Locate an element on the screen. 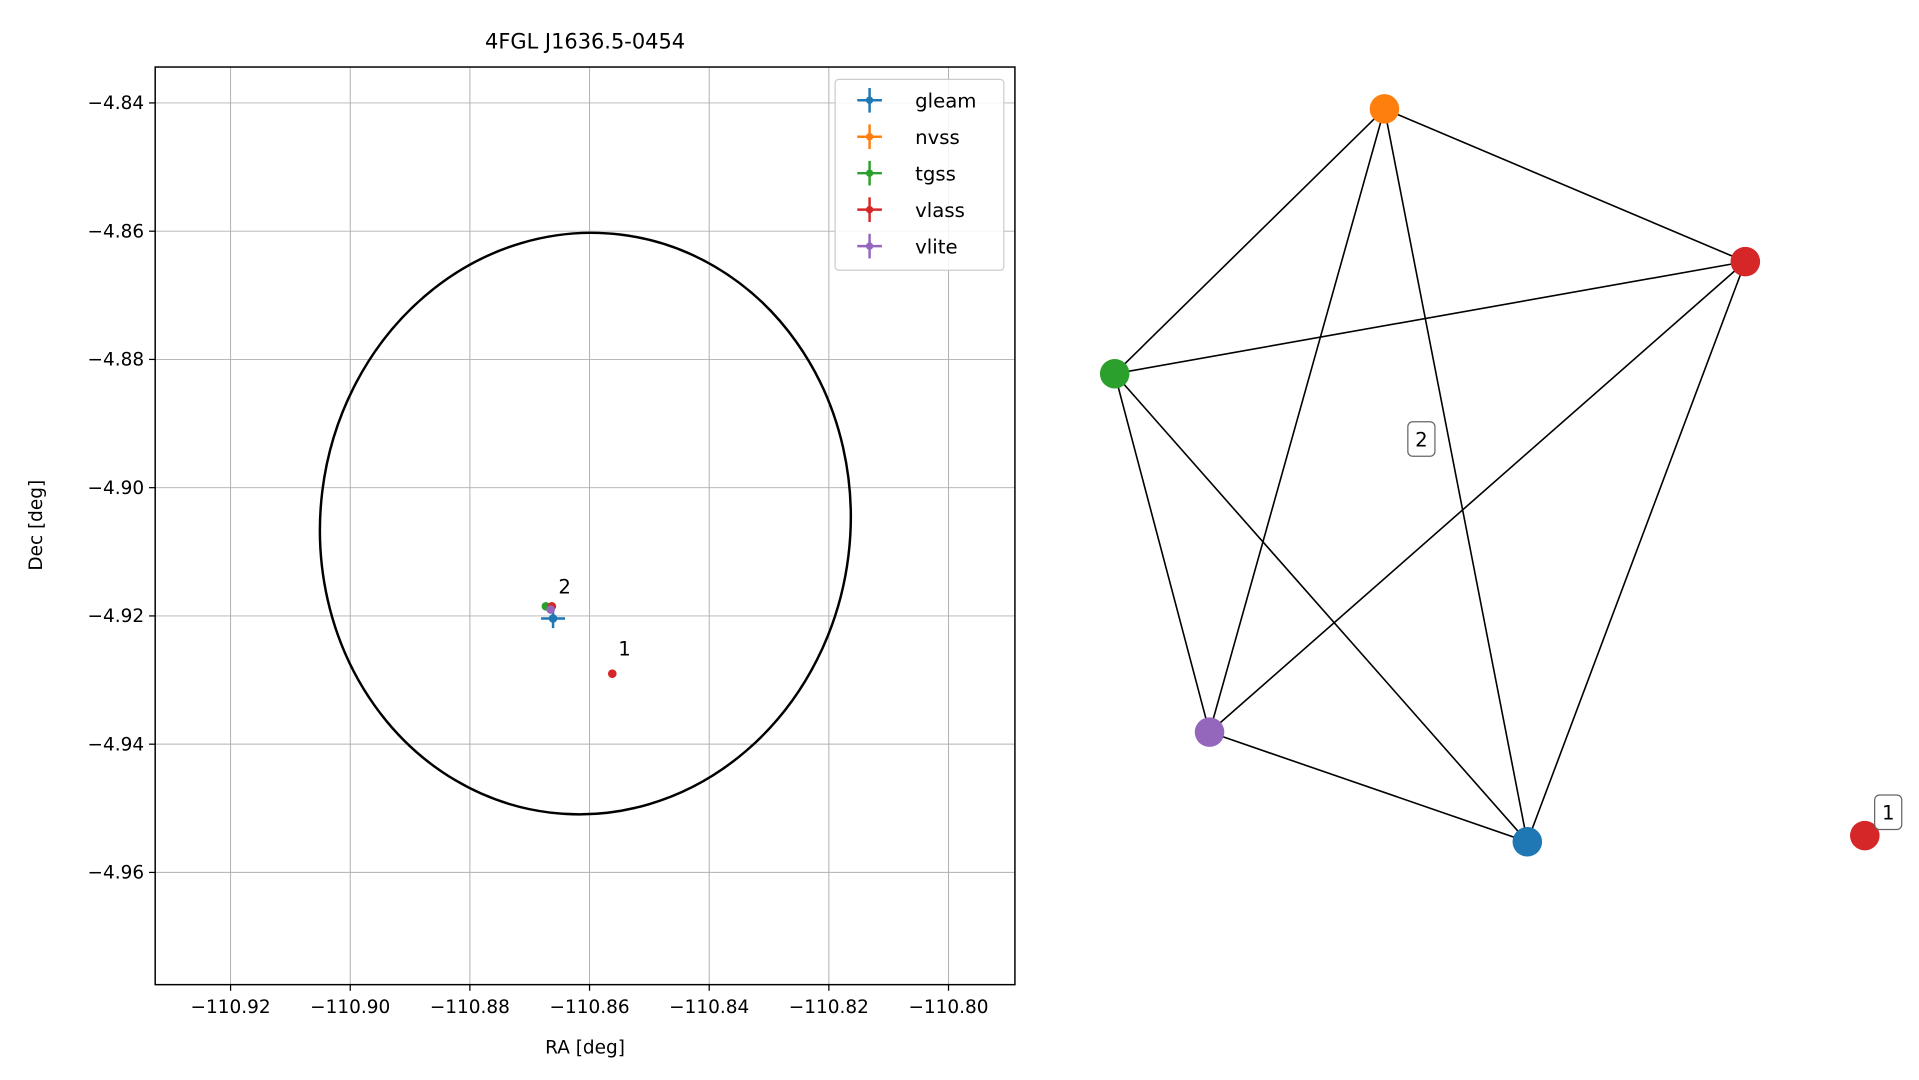 This screenshot has height=1080, width=1919. y-tick-label: −4.92 is located at coordinates (116, 616).